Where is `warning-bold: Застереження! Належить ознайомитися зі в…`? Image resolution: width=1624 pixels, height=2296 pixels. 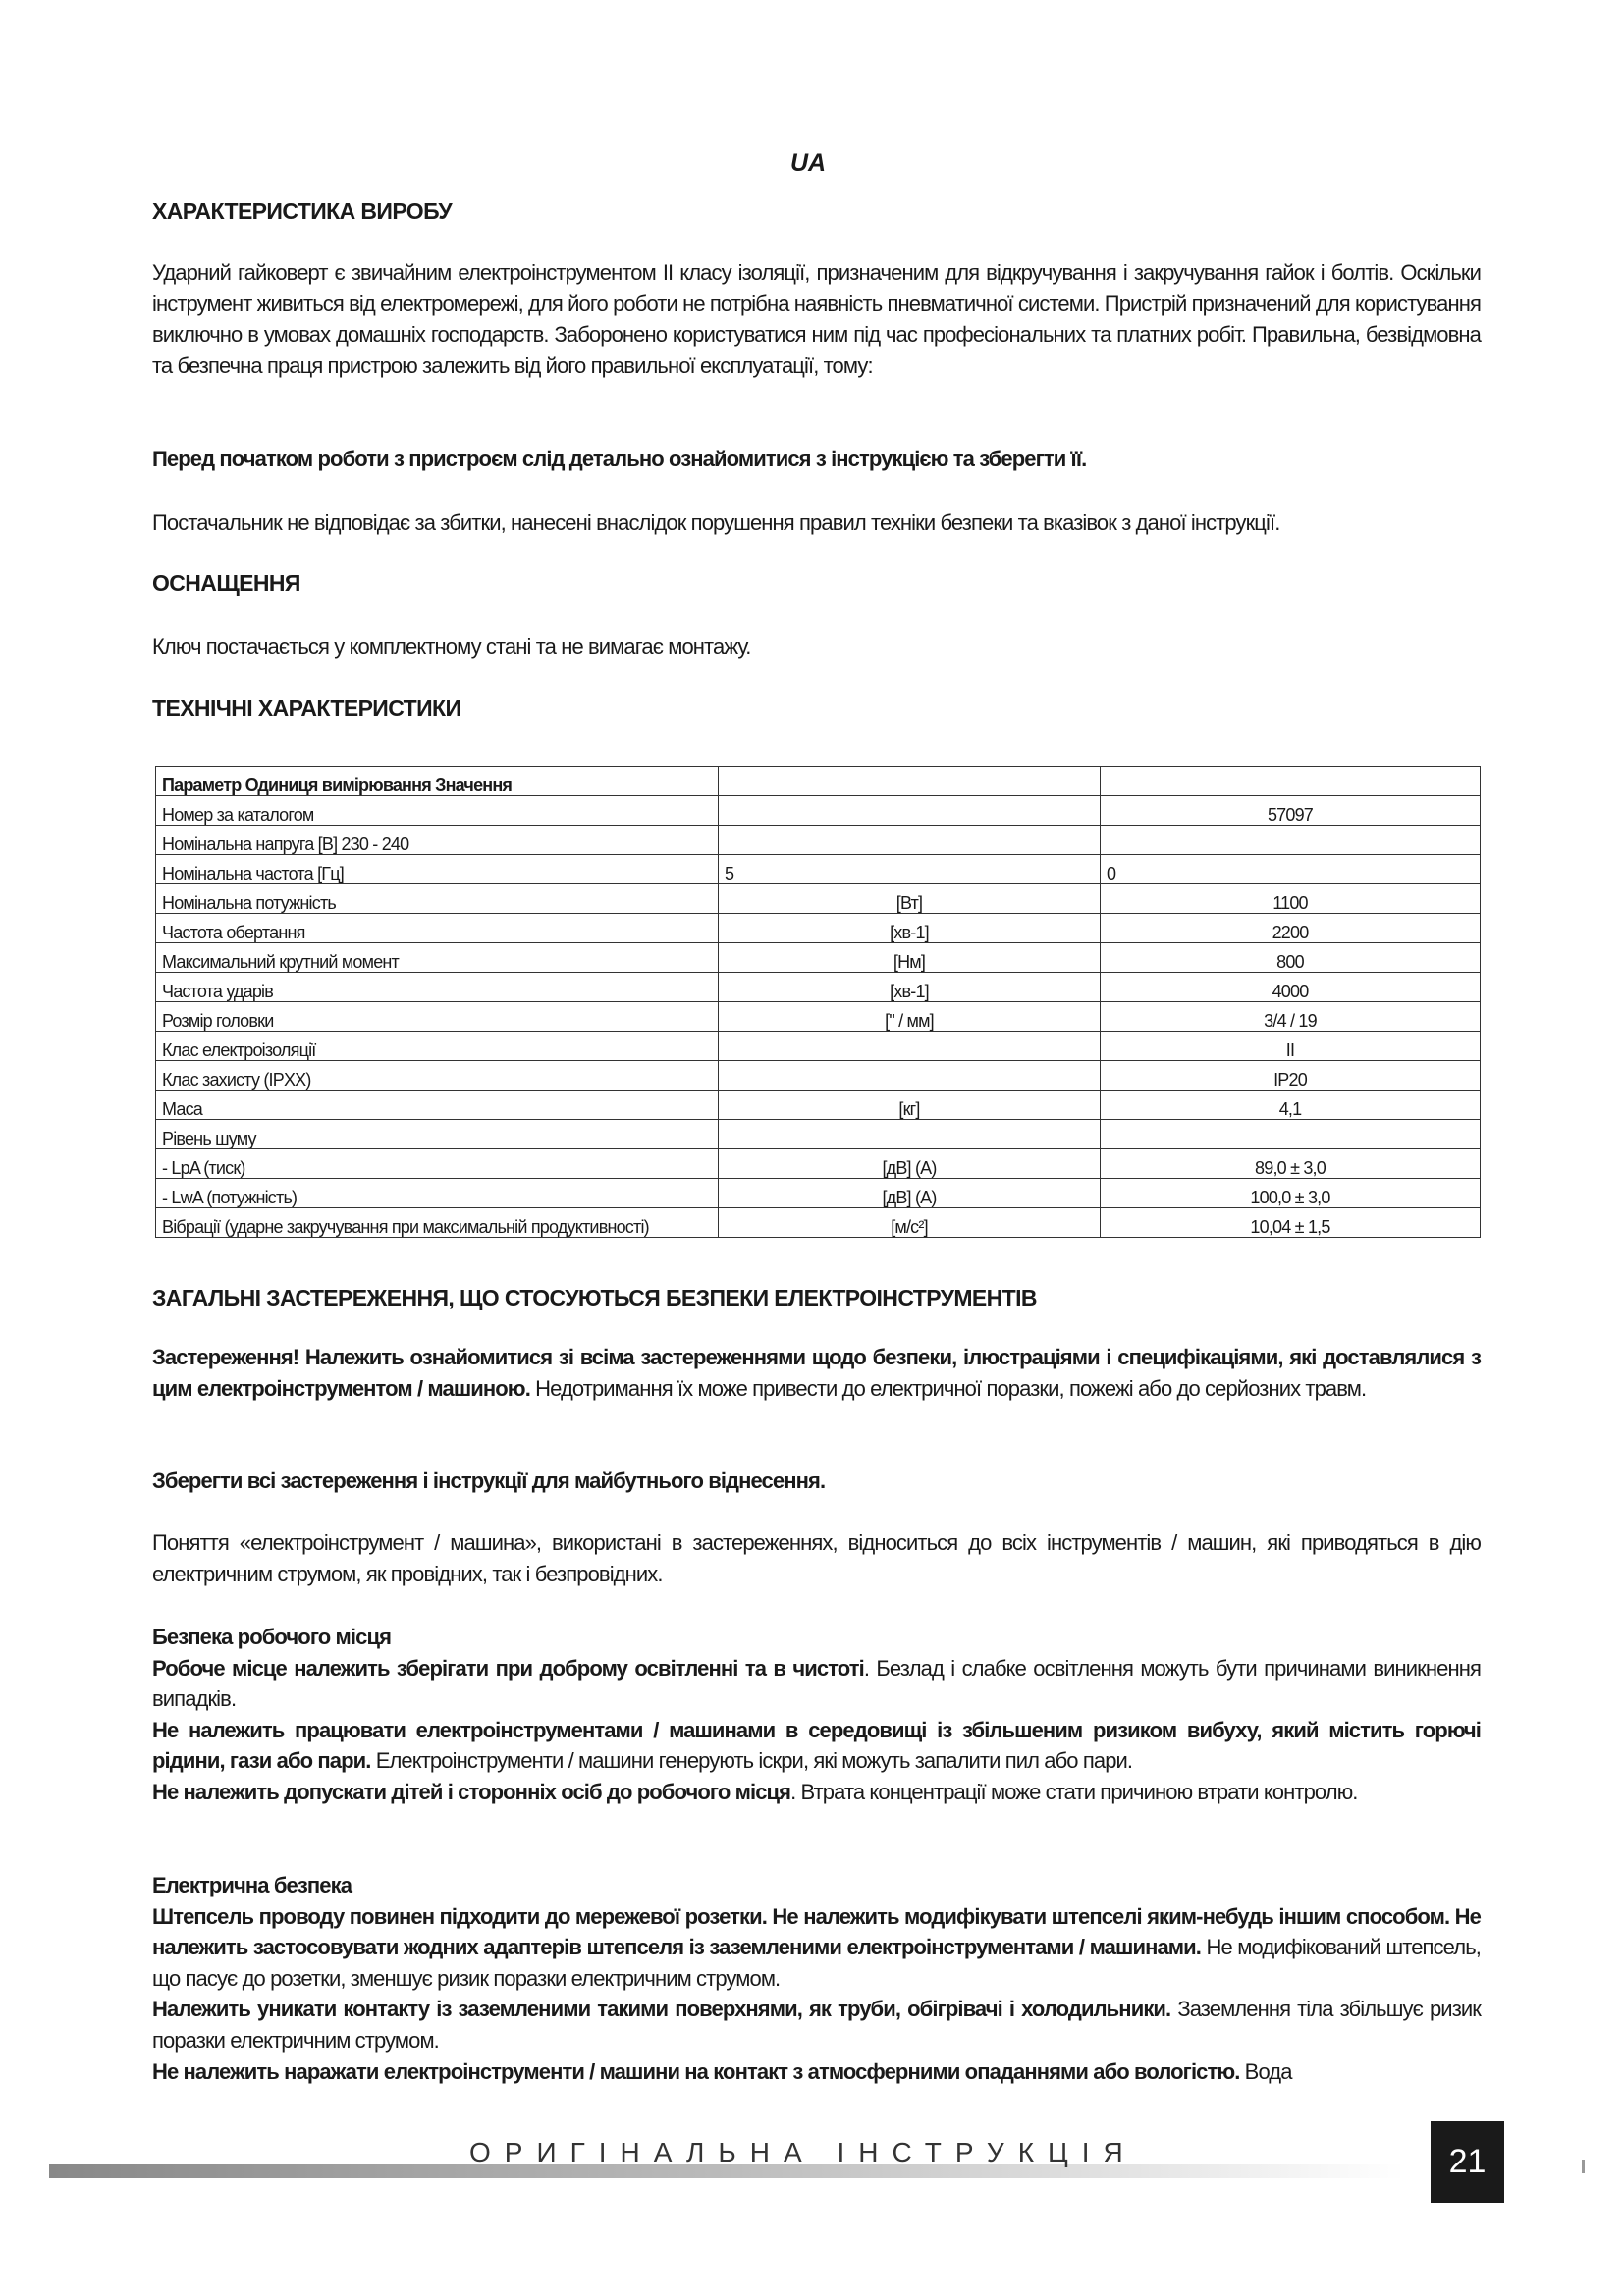
warning-bold: Застереження! Належить ознайомитися зі в… is located at coordinates (817, 1373).